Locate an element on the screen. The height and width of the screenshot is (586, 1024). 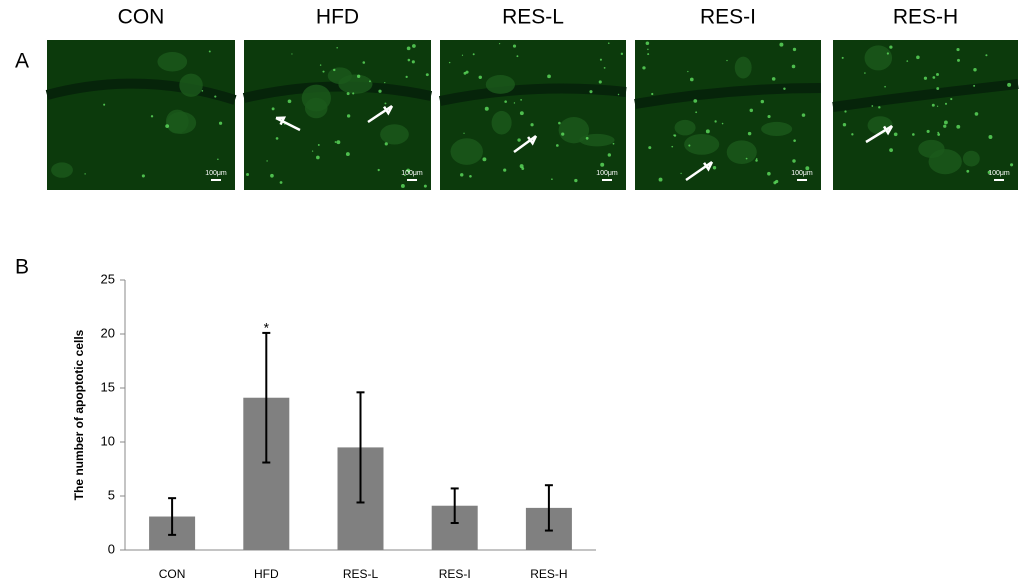
tissue-band is located at coordinates (728, 96).